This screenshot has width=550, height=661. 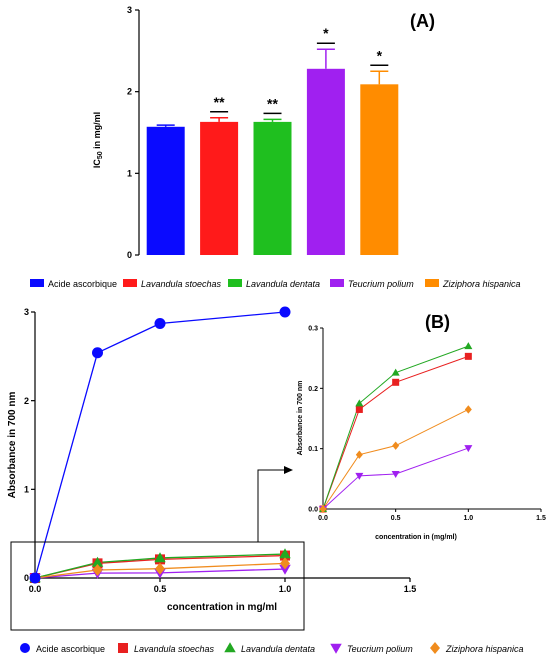 What do you see at coordinates (129, 173) in the screenshot?
I see `y-tick-label-a: 1` at bounding box center [129, 173].